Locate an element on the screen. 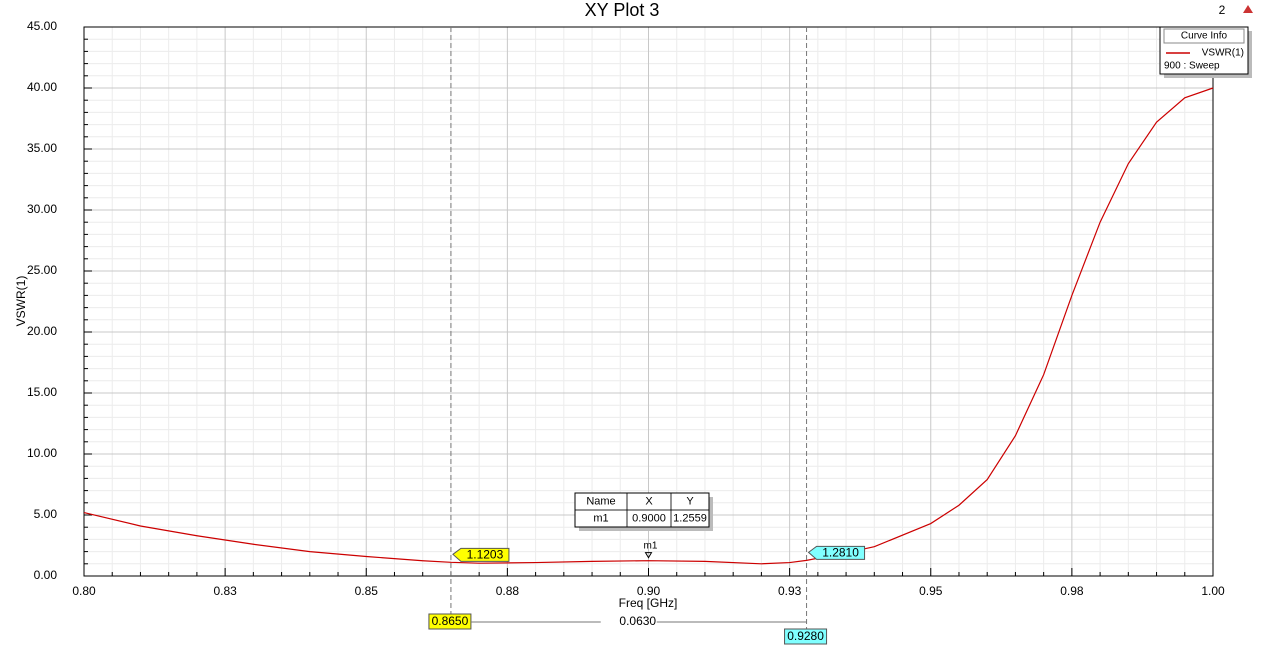 The width and height of the screenshot is (1268, 650). marker-x-text: 0.9280 is located at coordinates (805, 636).